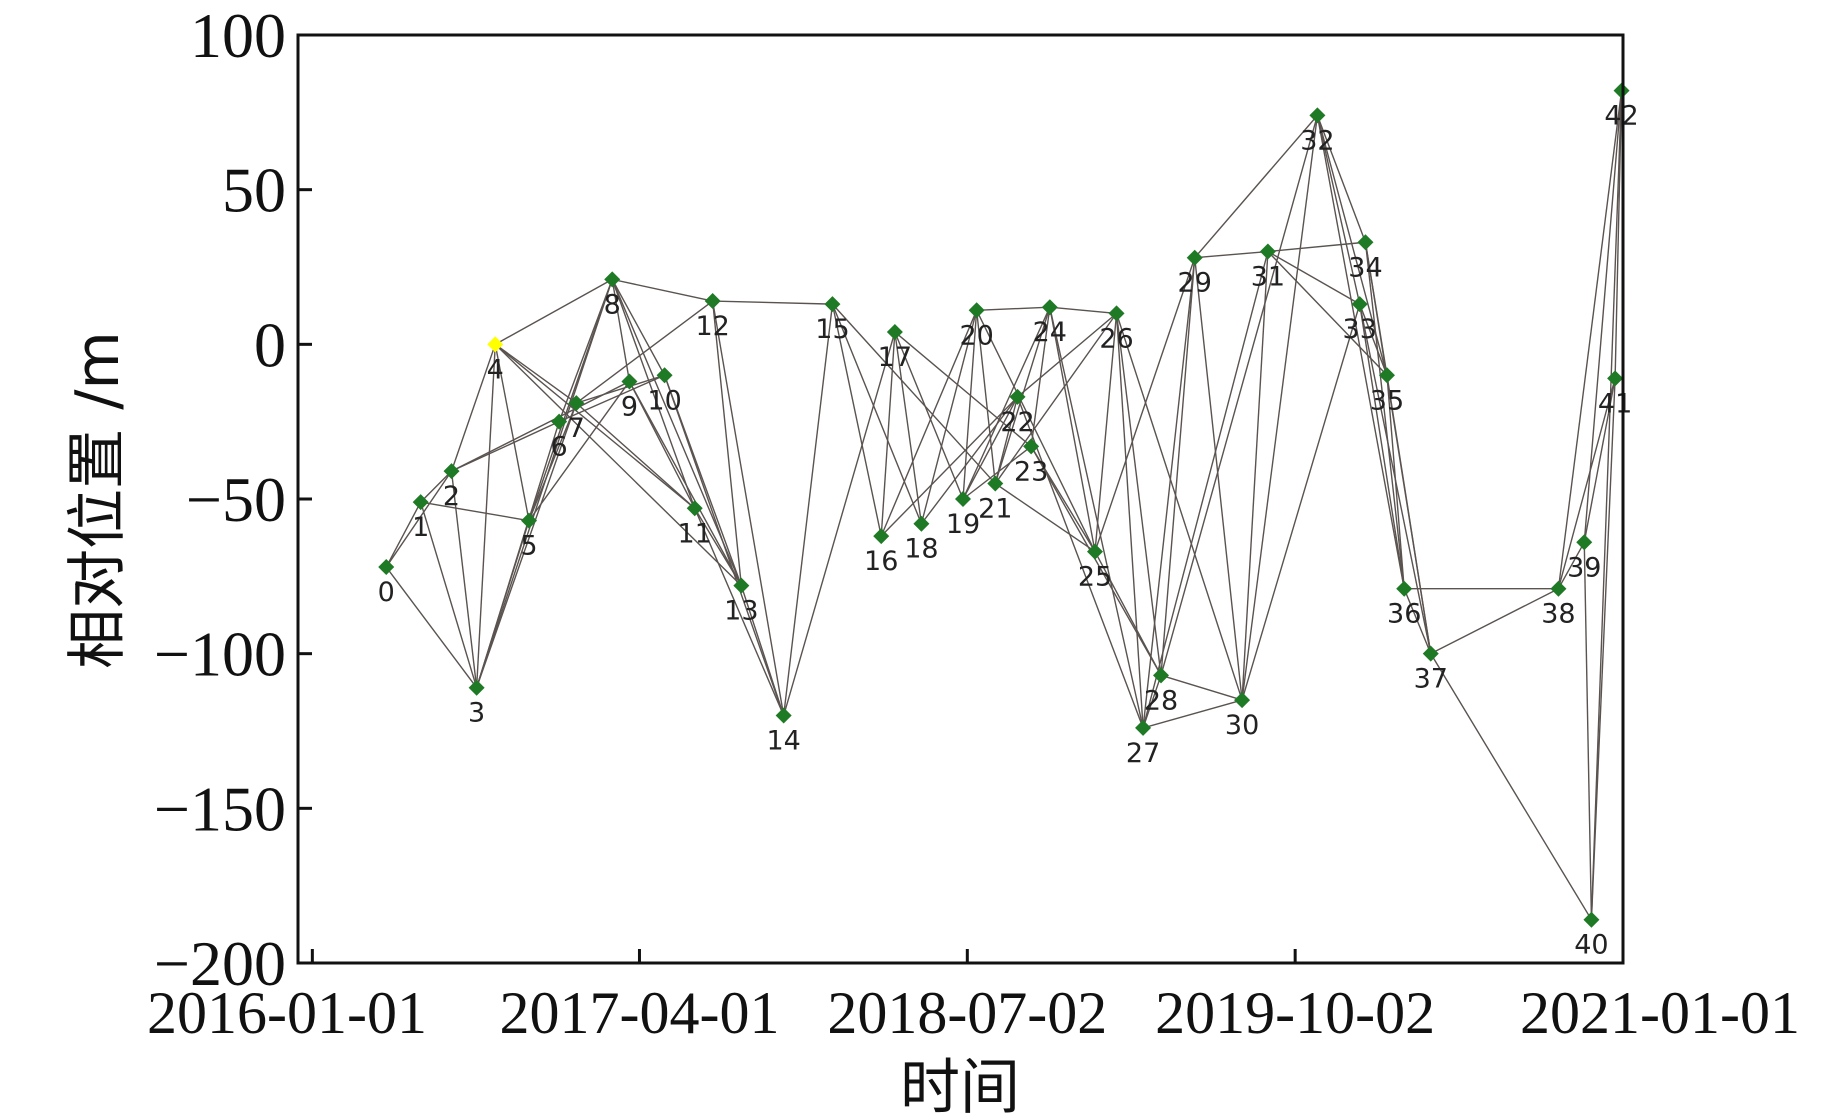 This screenshot has width=1843, height=1118. I want to click on y-tick-label: −100, so click(220, 654).